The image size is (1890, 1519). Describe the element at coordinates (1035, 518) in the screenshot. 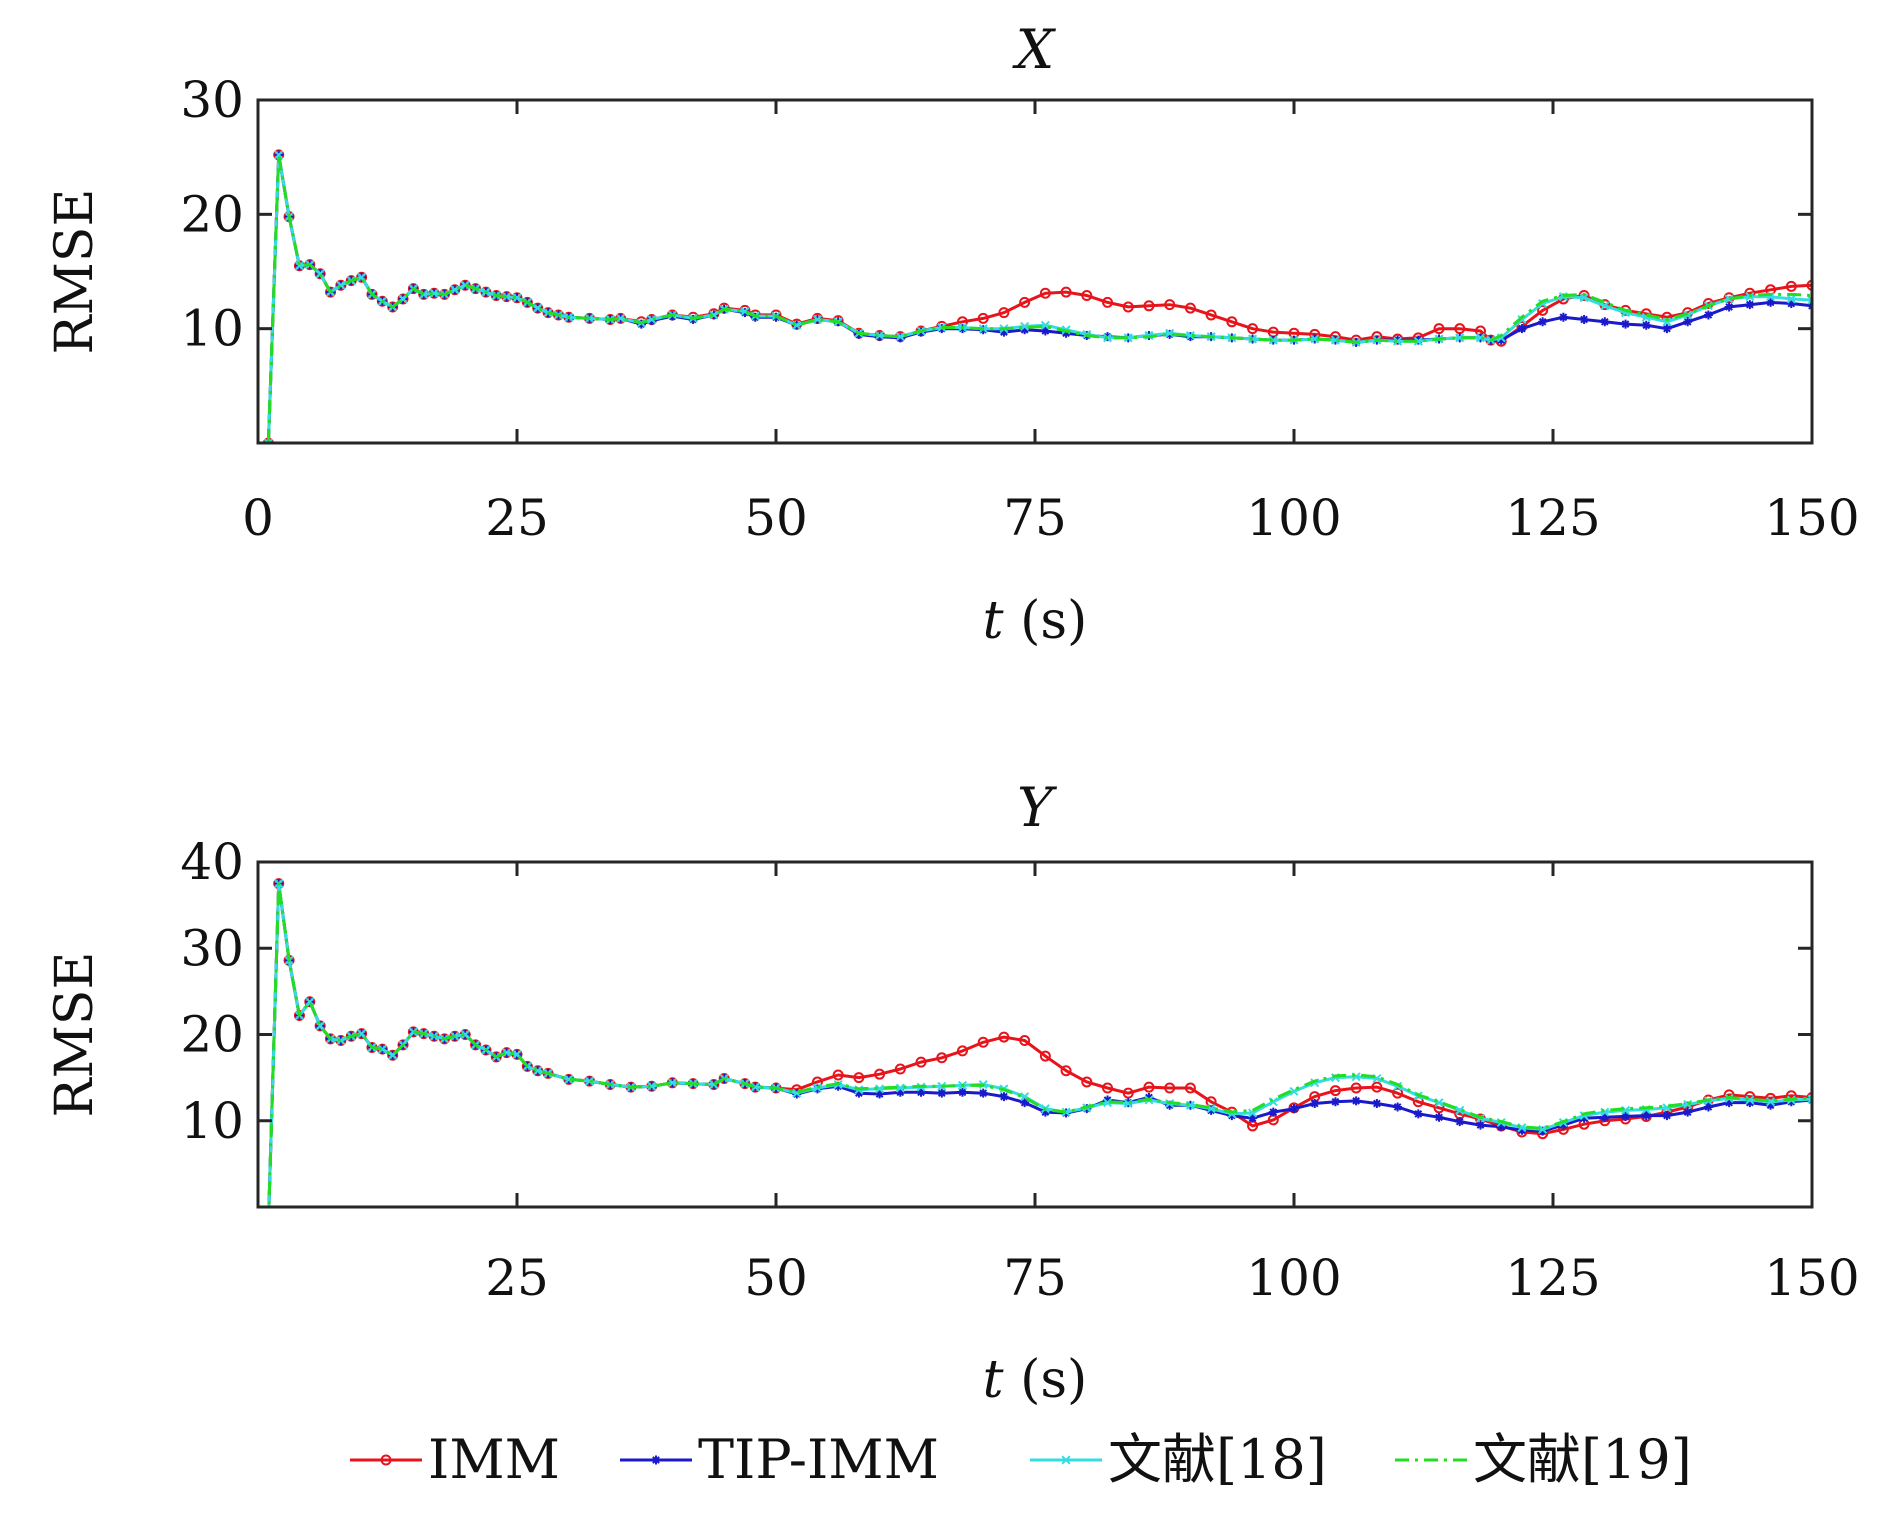

I see `x-tick-label: 75` at that location.